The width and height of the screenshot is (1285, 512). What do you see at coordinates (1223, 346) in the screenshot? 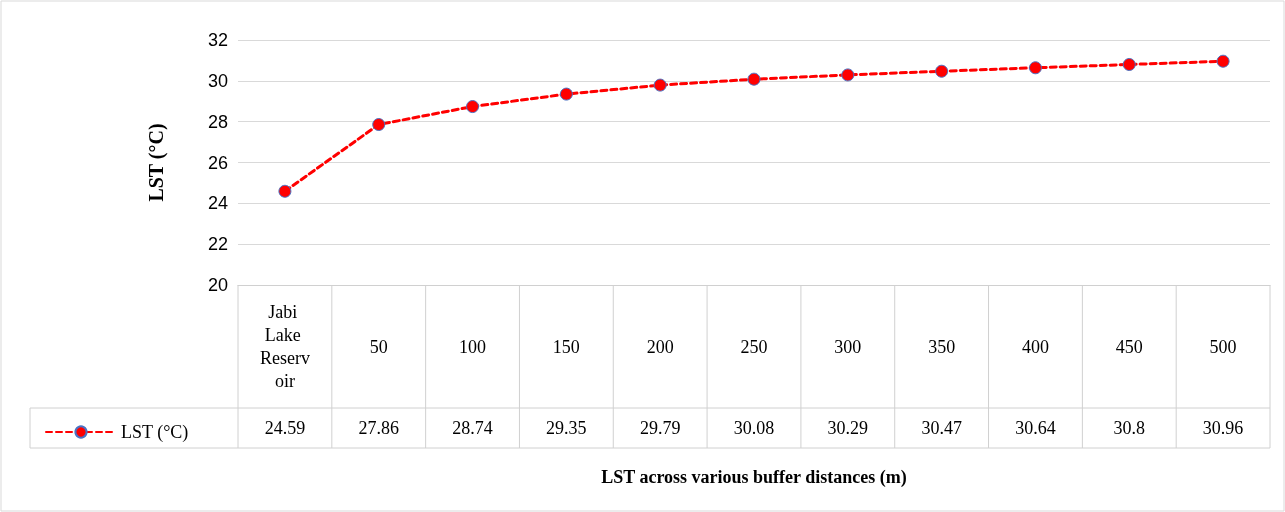
I see `x-tick-label: 500` at bounding box center [1223, 346].